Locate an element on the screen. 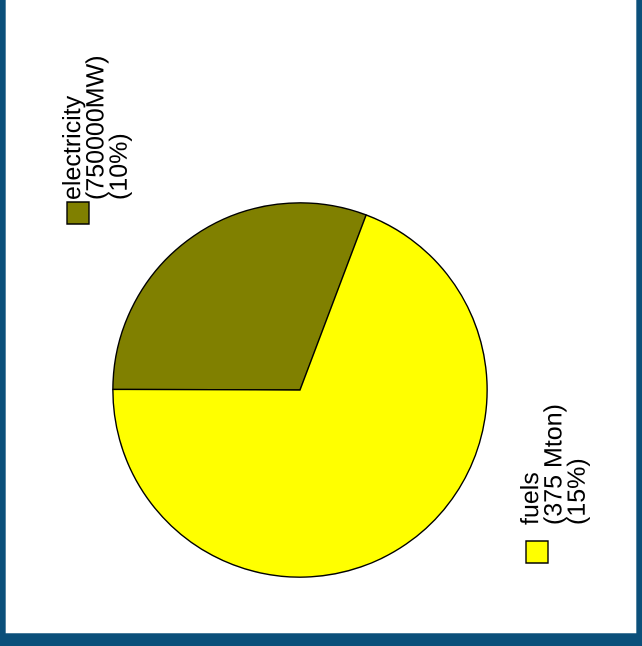 The height and width of the screenshot is (646, 642). slice-label: electricity (750000MW) (10%) is located at coordinates (97, 128).